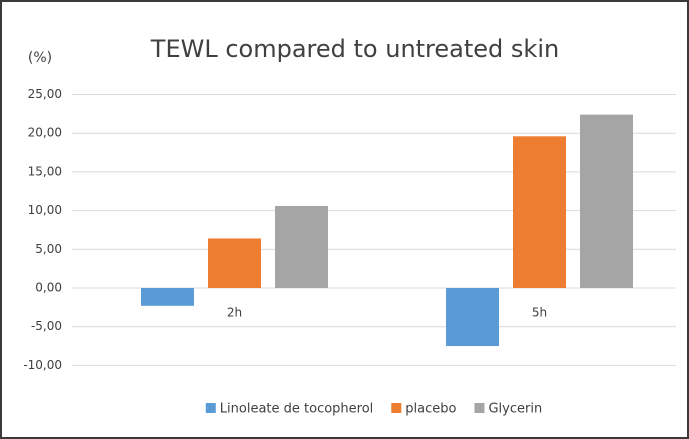 The height and width of the screenshot is (439, 689). I want to click on y-tick-label: 0,00, so click(48, 288).